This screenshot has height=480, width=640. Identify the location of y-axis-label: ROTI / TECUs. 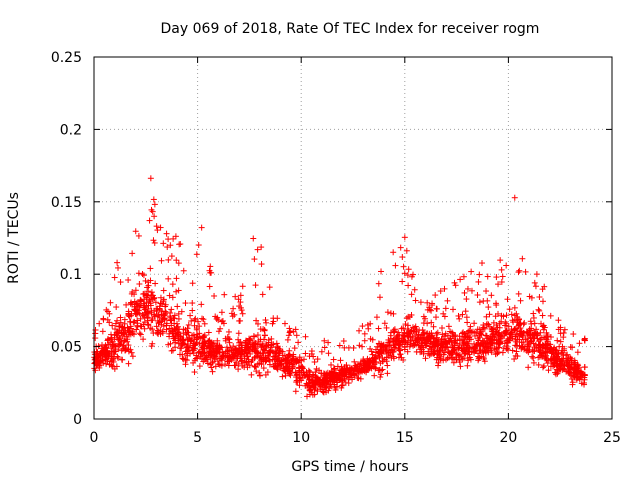
(14, 238).